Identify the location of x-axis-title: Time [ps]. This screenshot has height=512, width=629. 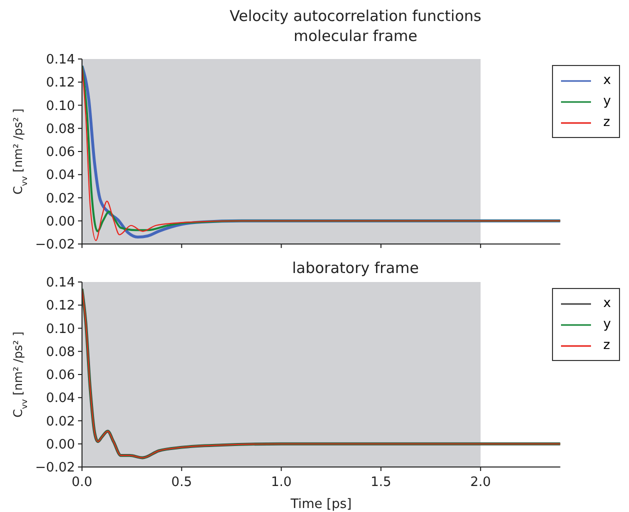
(321, 504).